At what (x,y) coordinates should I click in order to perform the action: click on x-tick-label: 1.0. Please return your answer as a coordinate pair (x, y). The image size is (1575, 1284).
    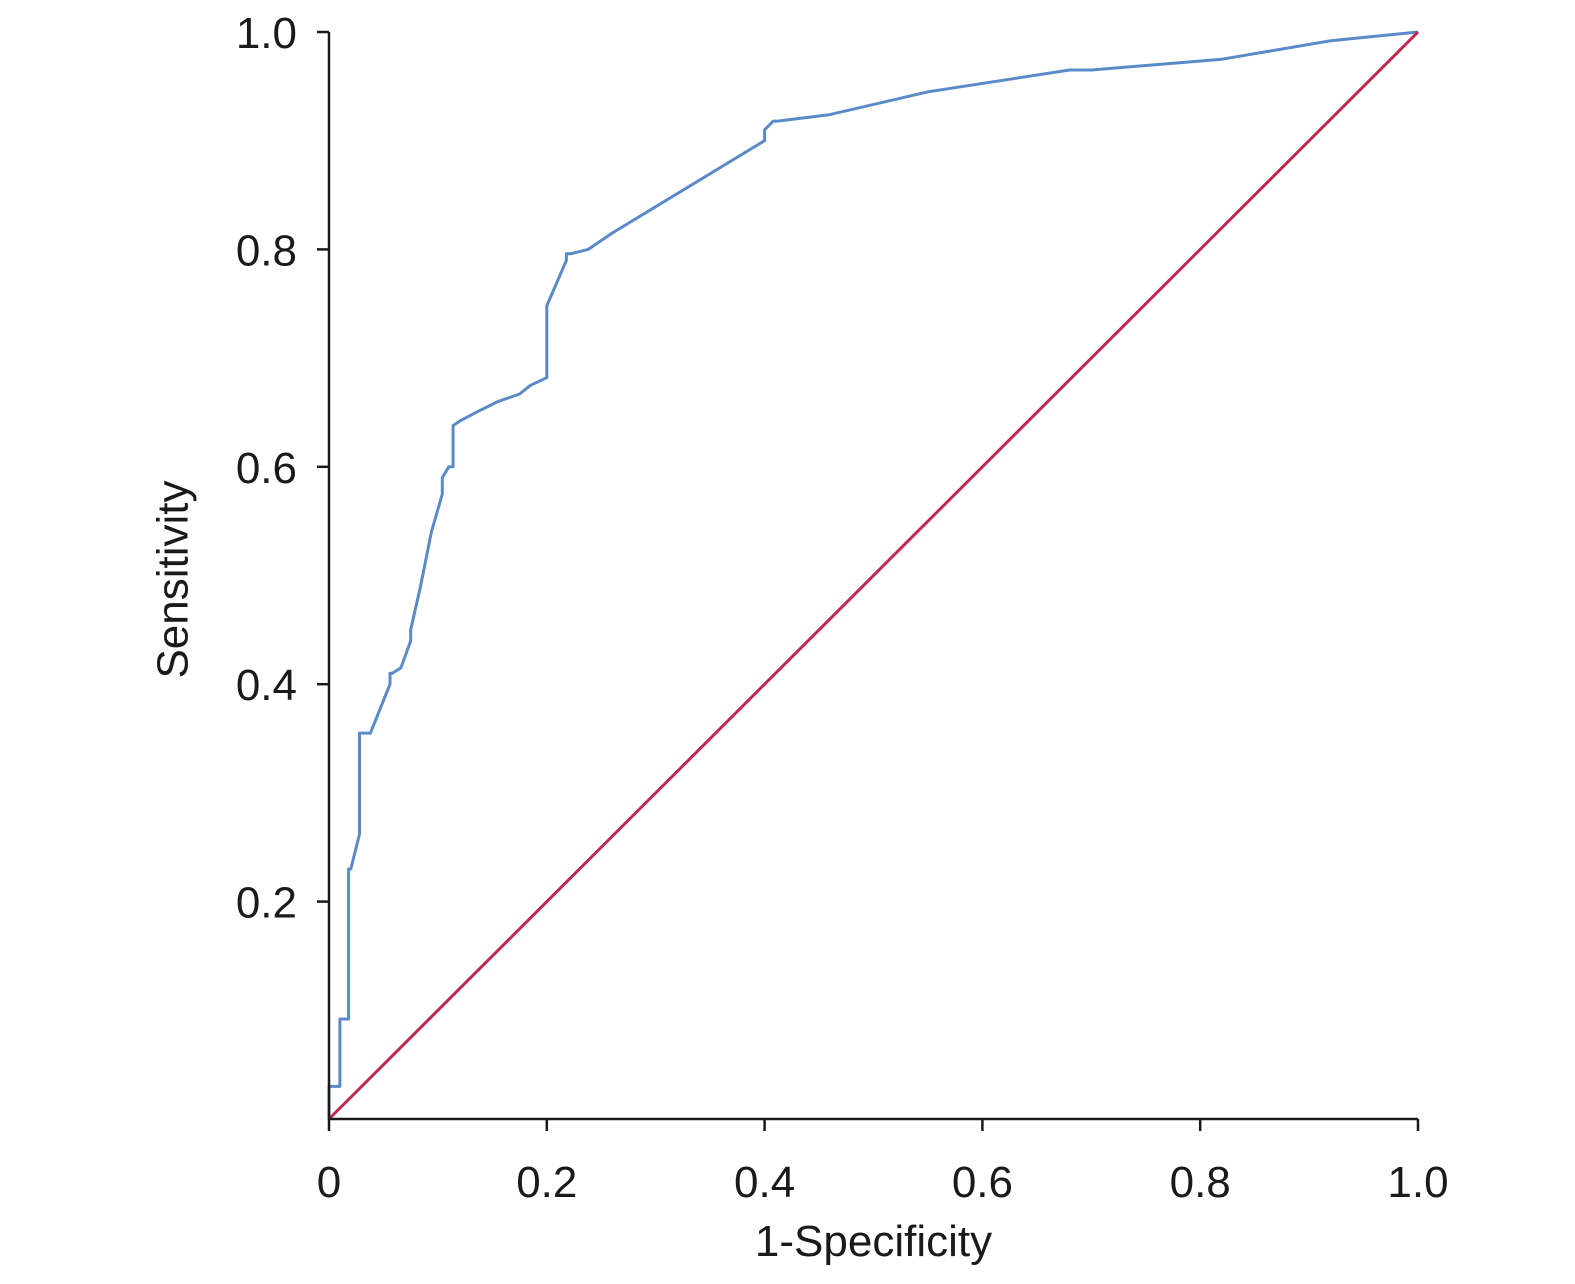
    Looking at the image, I should click on (1417, 1182).